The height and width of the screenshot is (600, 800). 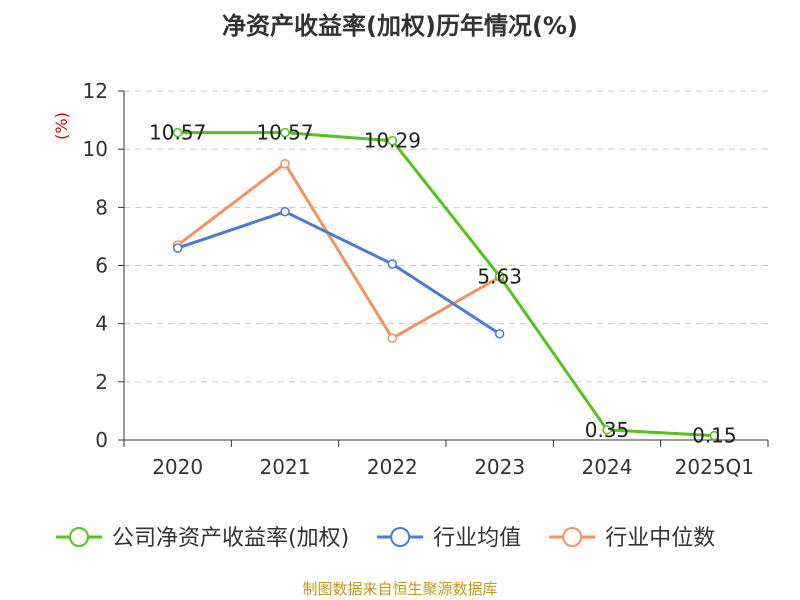 I want to click on legend-item: 行业中位数, so click(x=632, y=538).